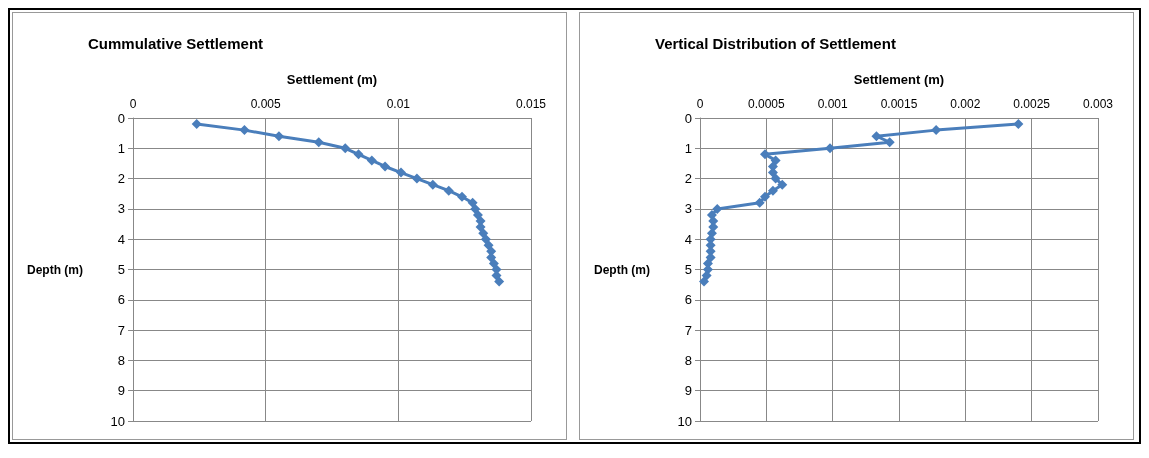  What do you see at coordinates (775, 43) in the screenshot?
I see `chart-title: Vertical Distribution of Settlement` at bounding box center [775, 43].